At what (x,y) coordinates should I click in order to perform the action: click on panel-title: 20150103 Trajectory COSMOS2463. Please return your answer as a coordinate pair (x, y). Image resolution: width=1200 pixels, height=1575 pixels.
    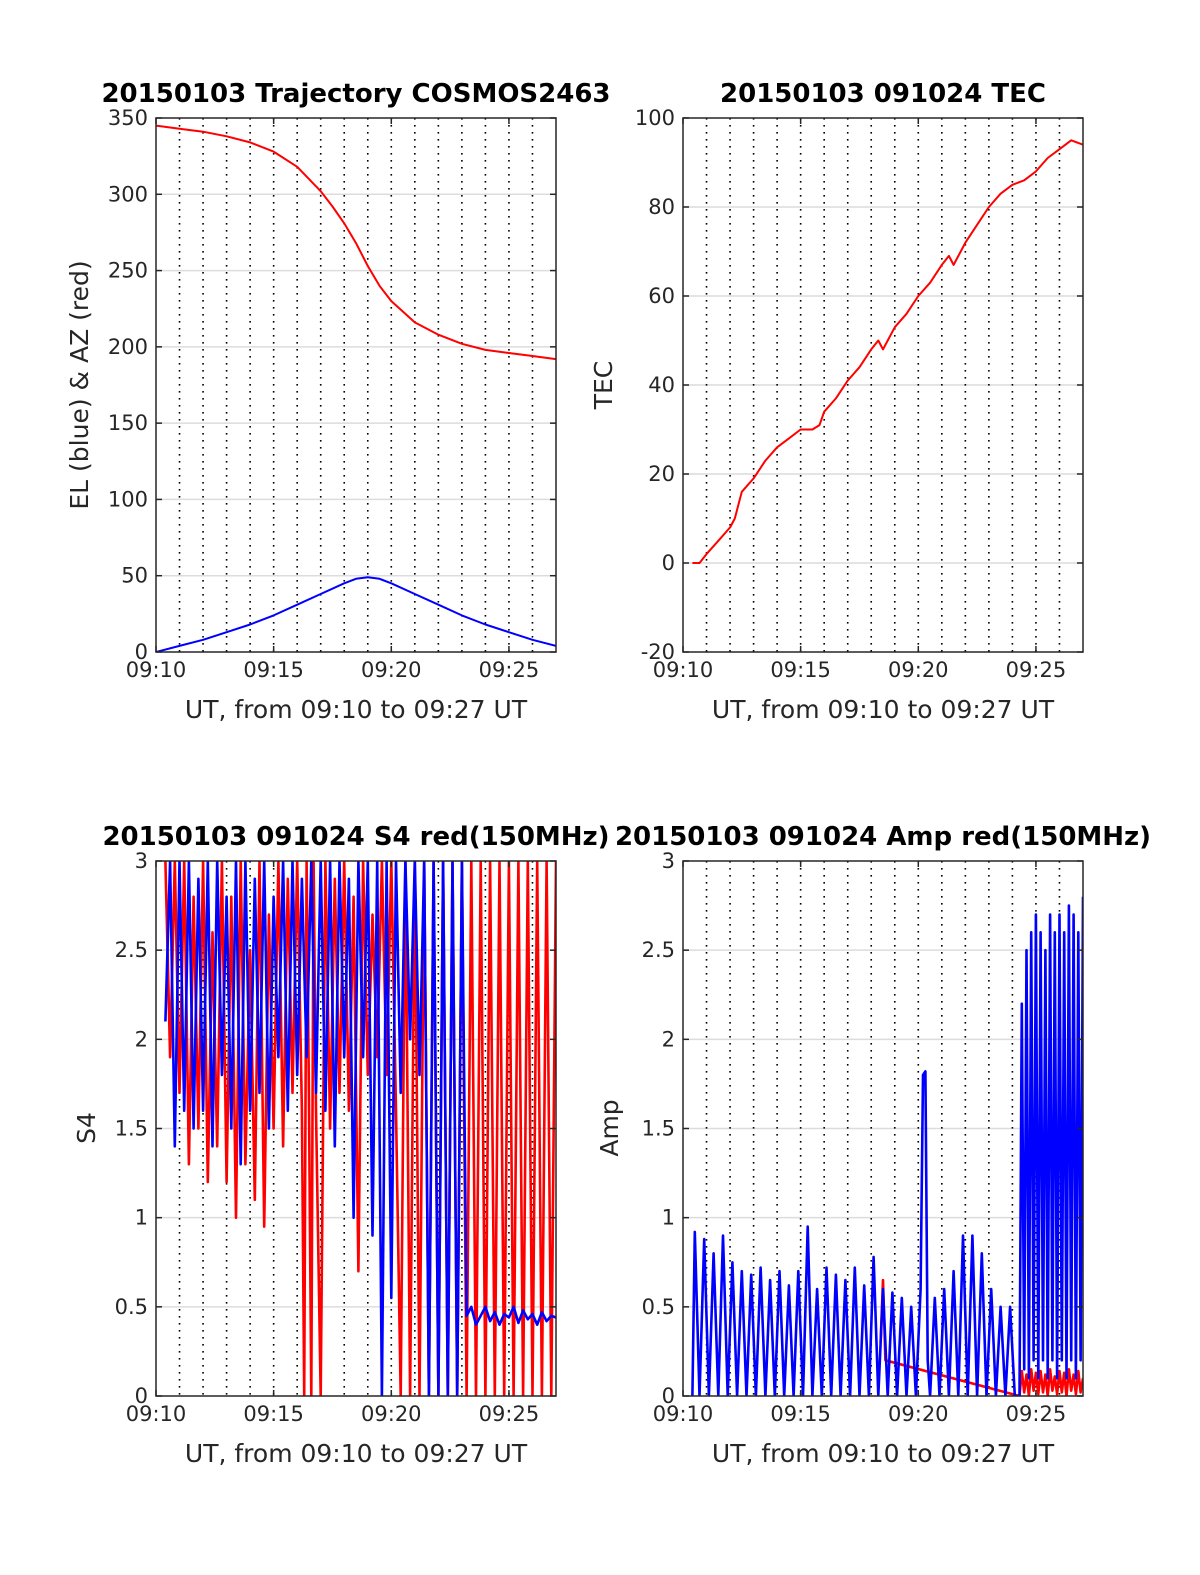
    Looking at the image, I should click on (355, 94).